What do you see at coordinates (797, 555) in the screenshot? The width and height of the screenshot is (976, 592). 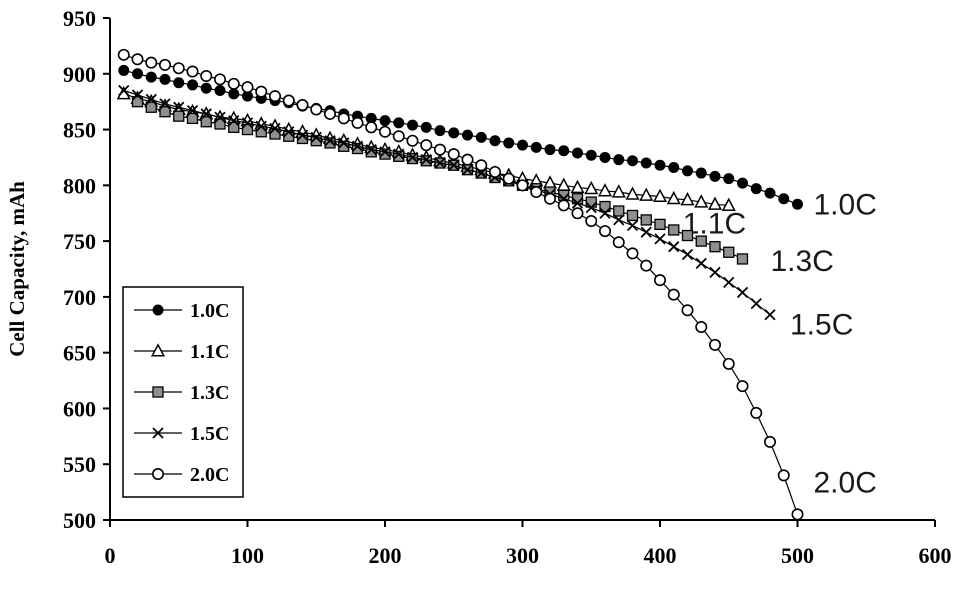 I see `x-tick-label: 500` at bounding box center [797, 555].